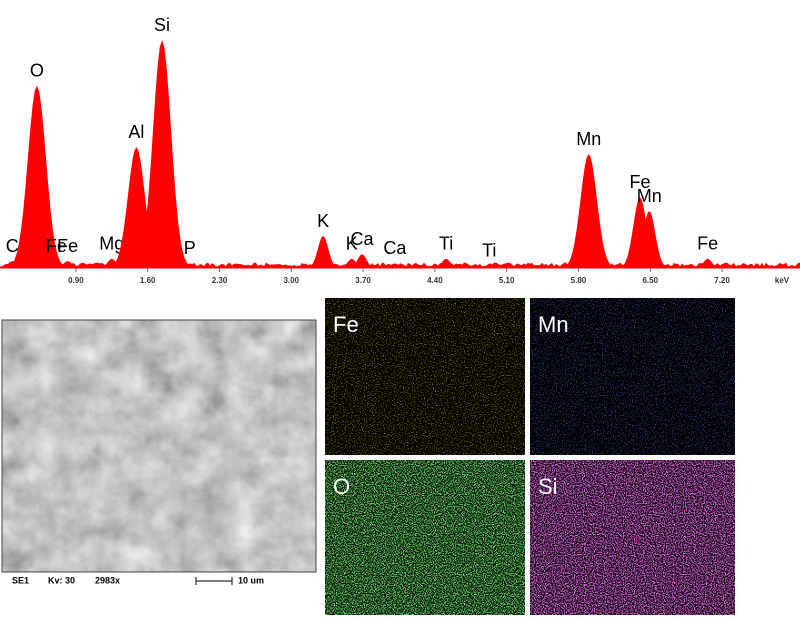 This screenshot has width=800, height=620. Describe the element at coordinates (148, 280) in the screenshot. I see `x-tick-label: 1.60` at that location.